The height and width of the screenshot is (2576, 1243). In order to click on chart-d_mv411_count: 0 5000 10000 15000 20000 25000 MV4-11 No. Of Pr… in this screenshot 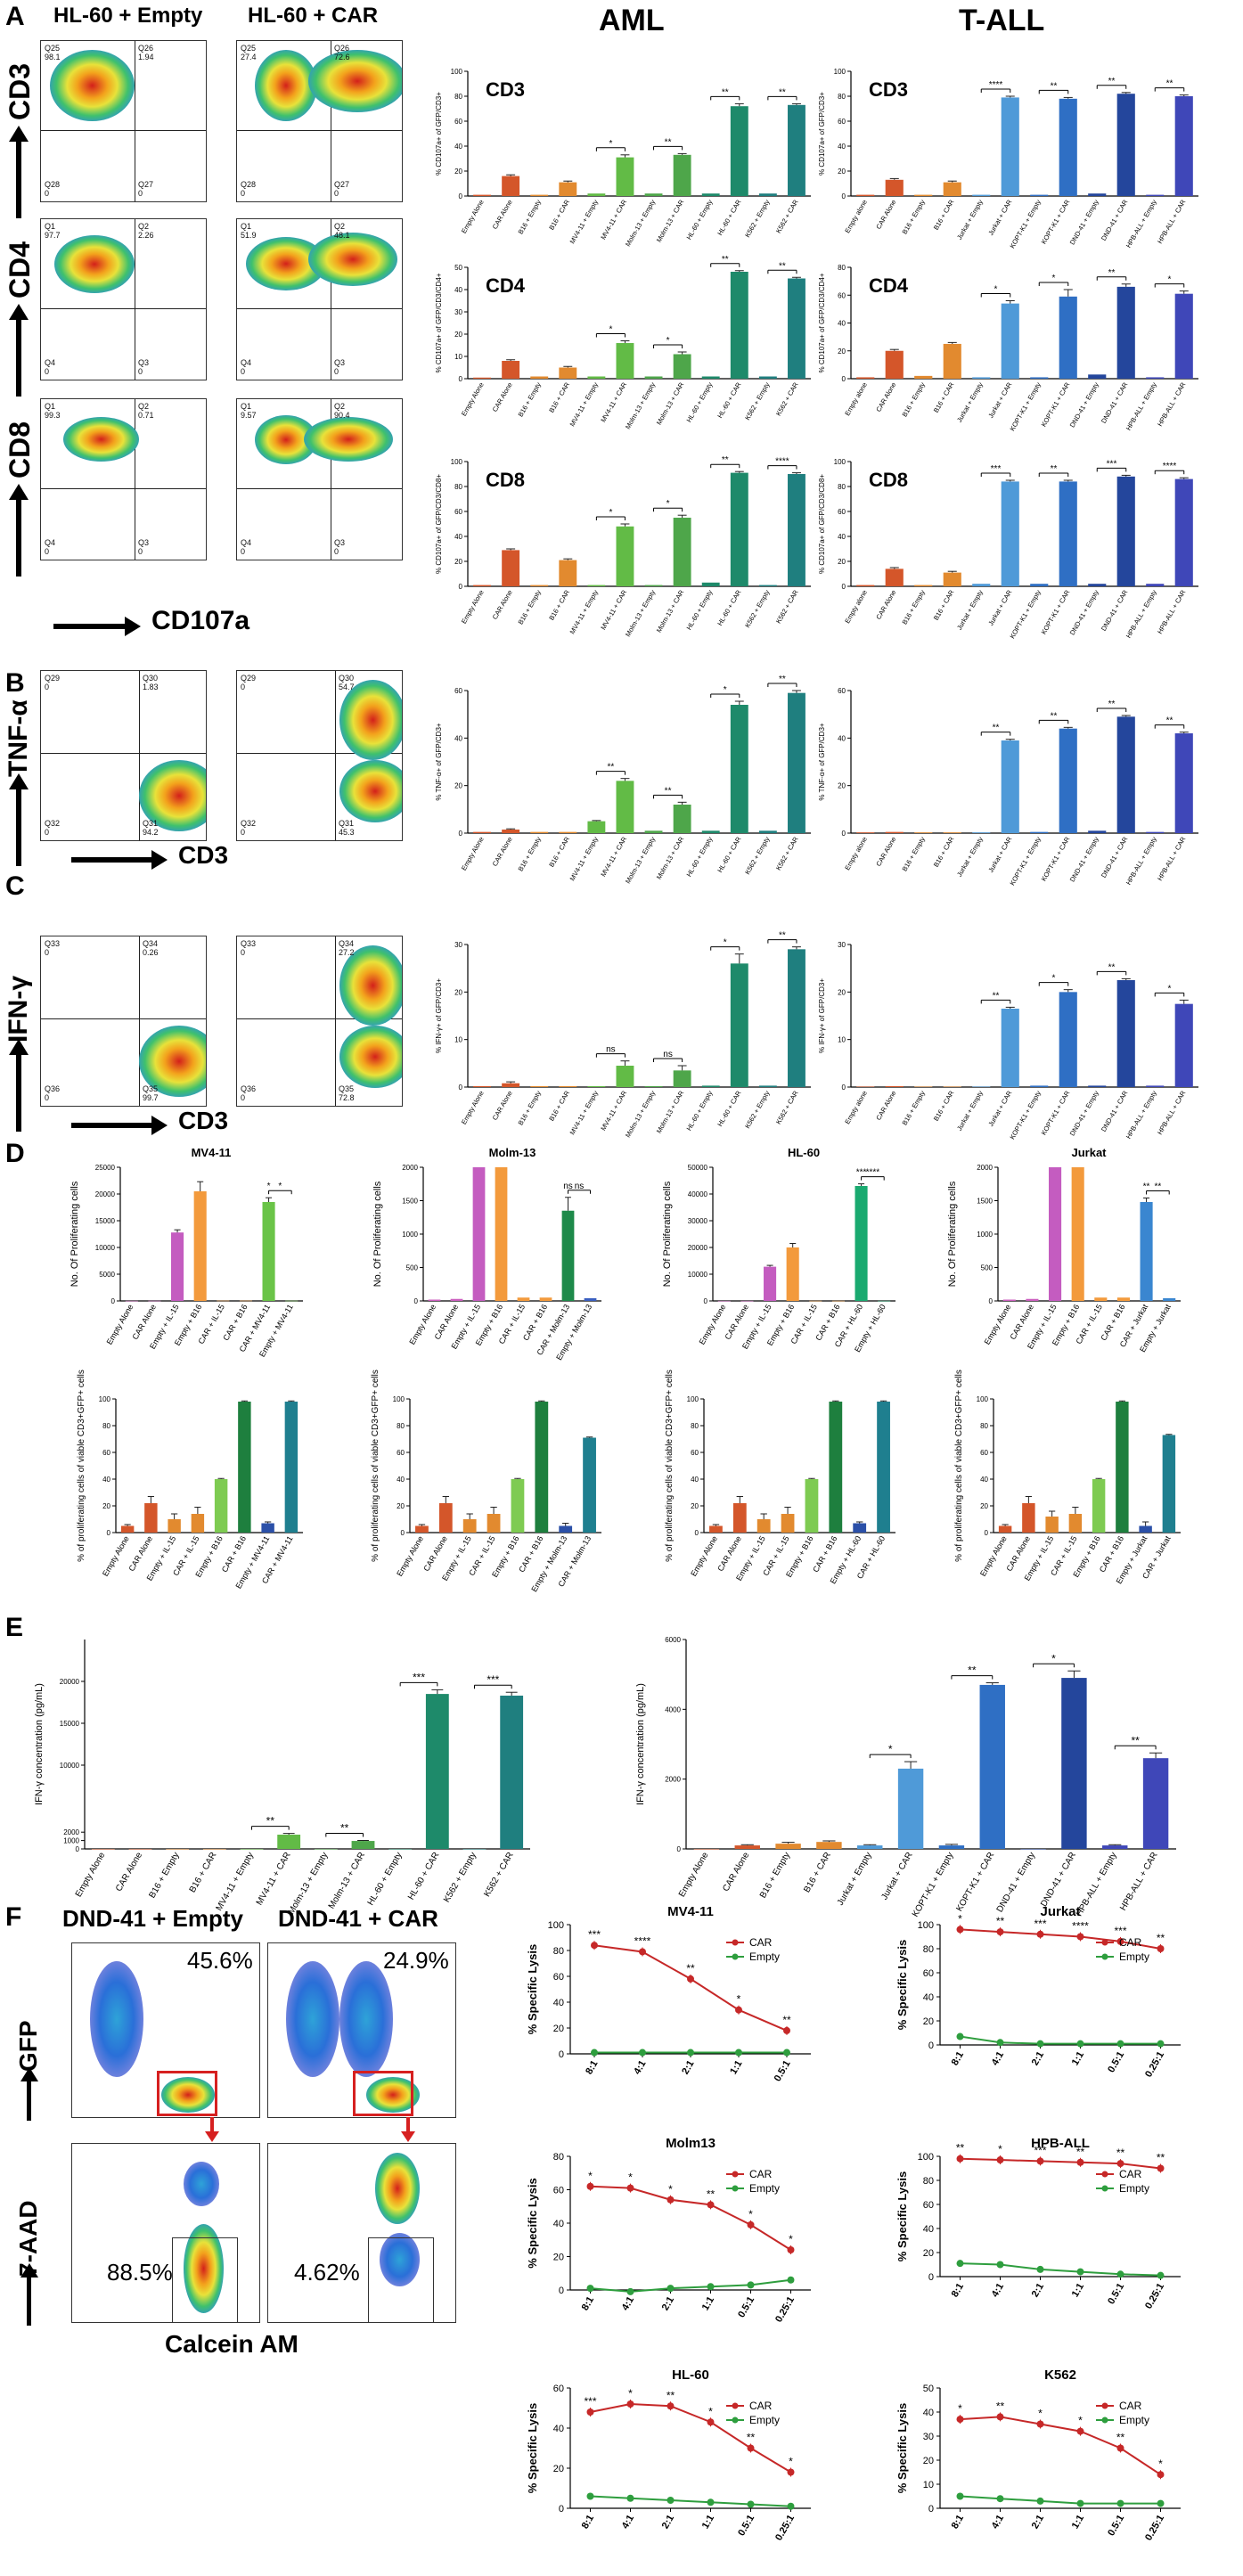, I will do `click(186, 1252)`.